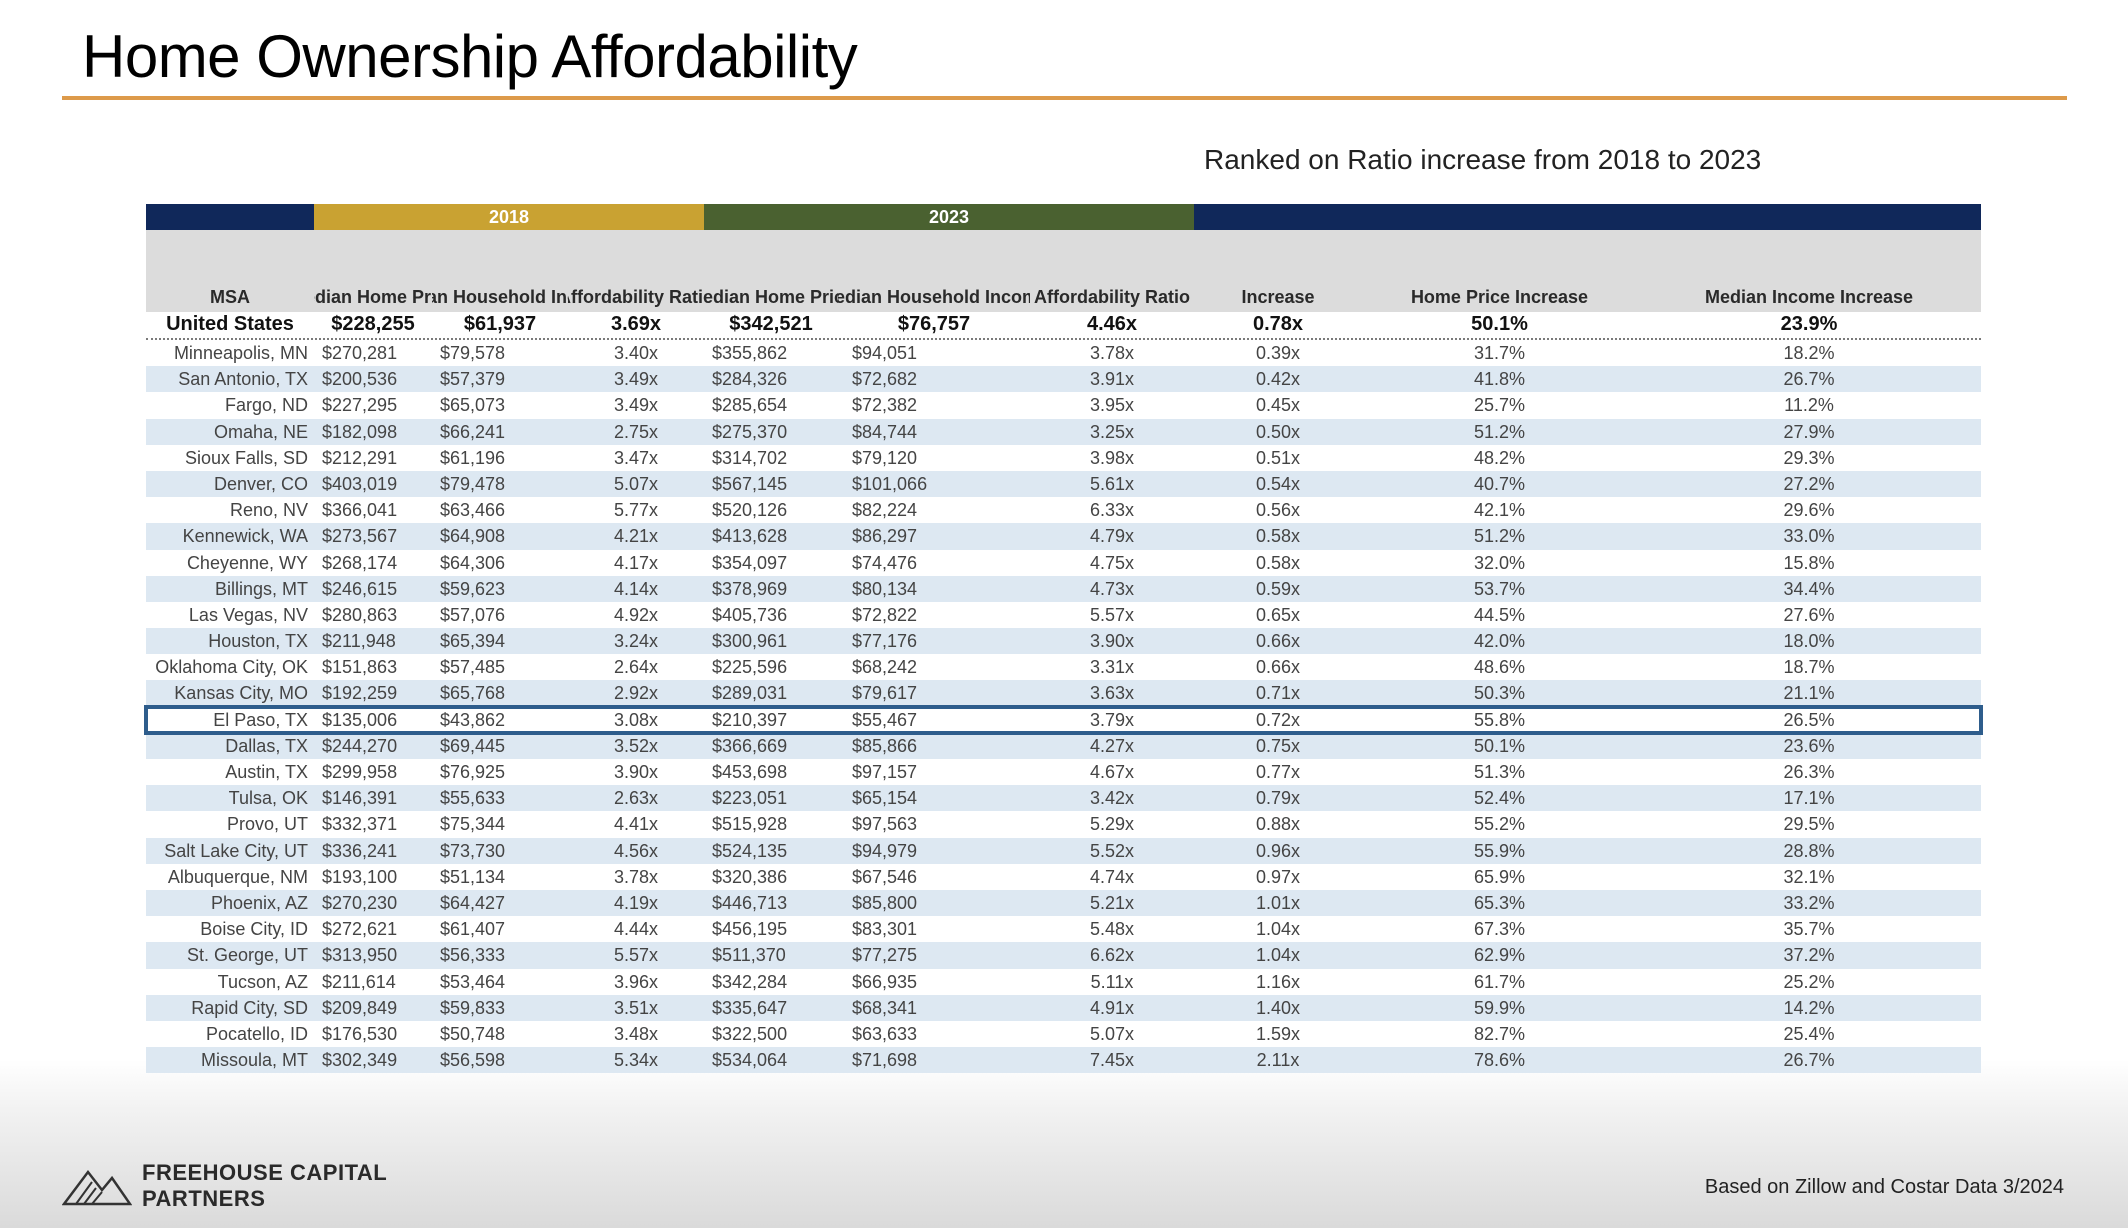 The width and height of the screenshot is (2128, 1228). Describe the element at coordinates (236, 850) in the screenshot. I see `cell-msa: Salt Lake City, UT` at that location.